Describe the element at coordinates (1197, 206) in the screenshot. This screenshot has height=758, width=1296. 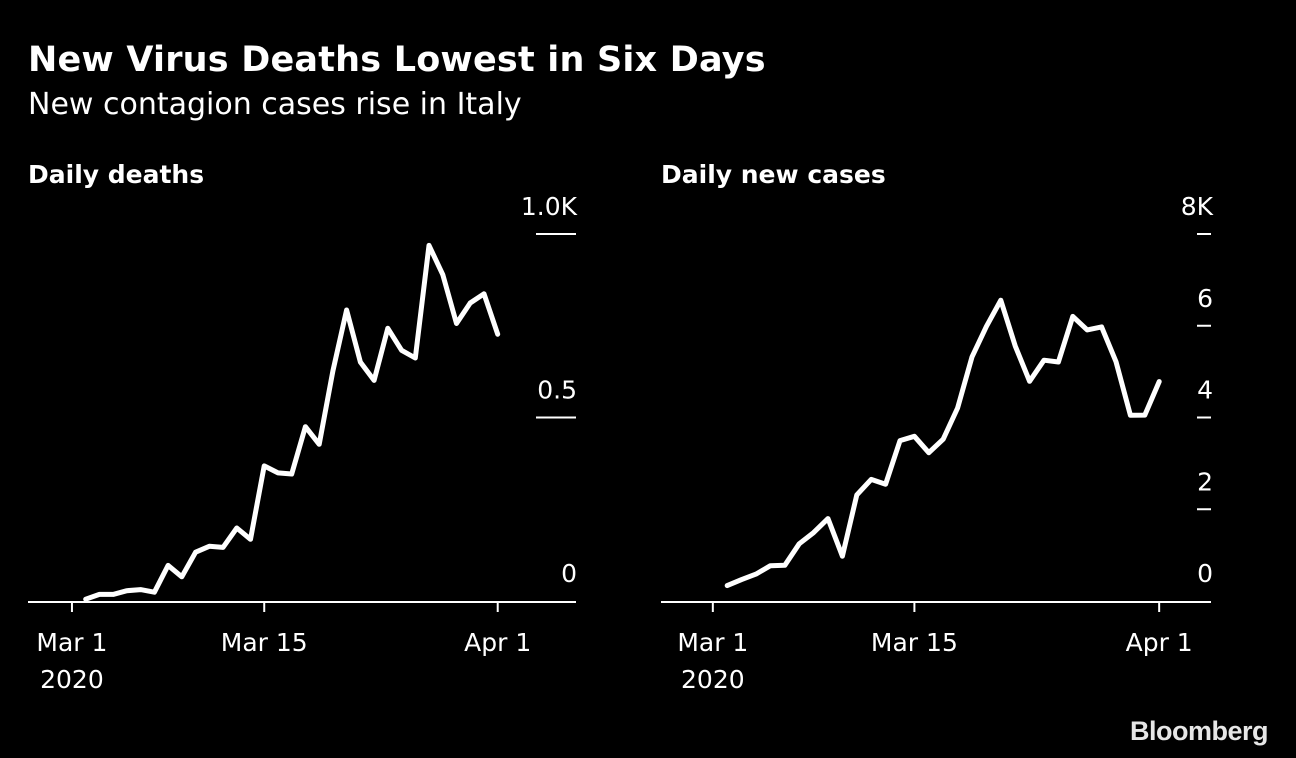
I see `cases-y-tick-label: 8K` at that location.